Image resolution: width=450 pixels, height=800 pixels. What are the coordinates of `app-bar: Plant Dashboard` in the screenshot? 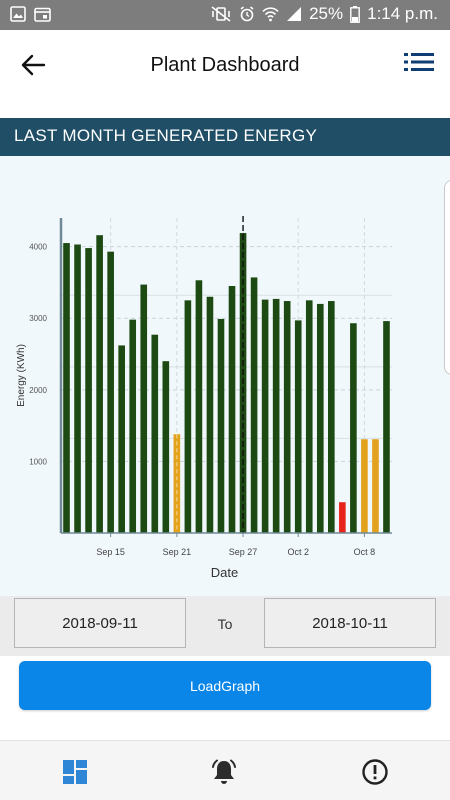 It's located at (225, 65).